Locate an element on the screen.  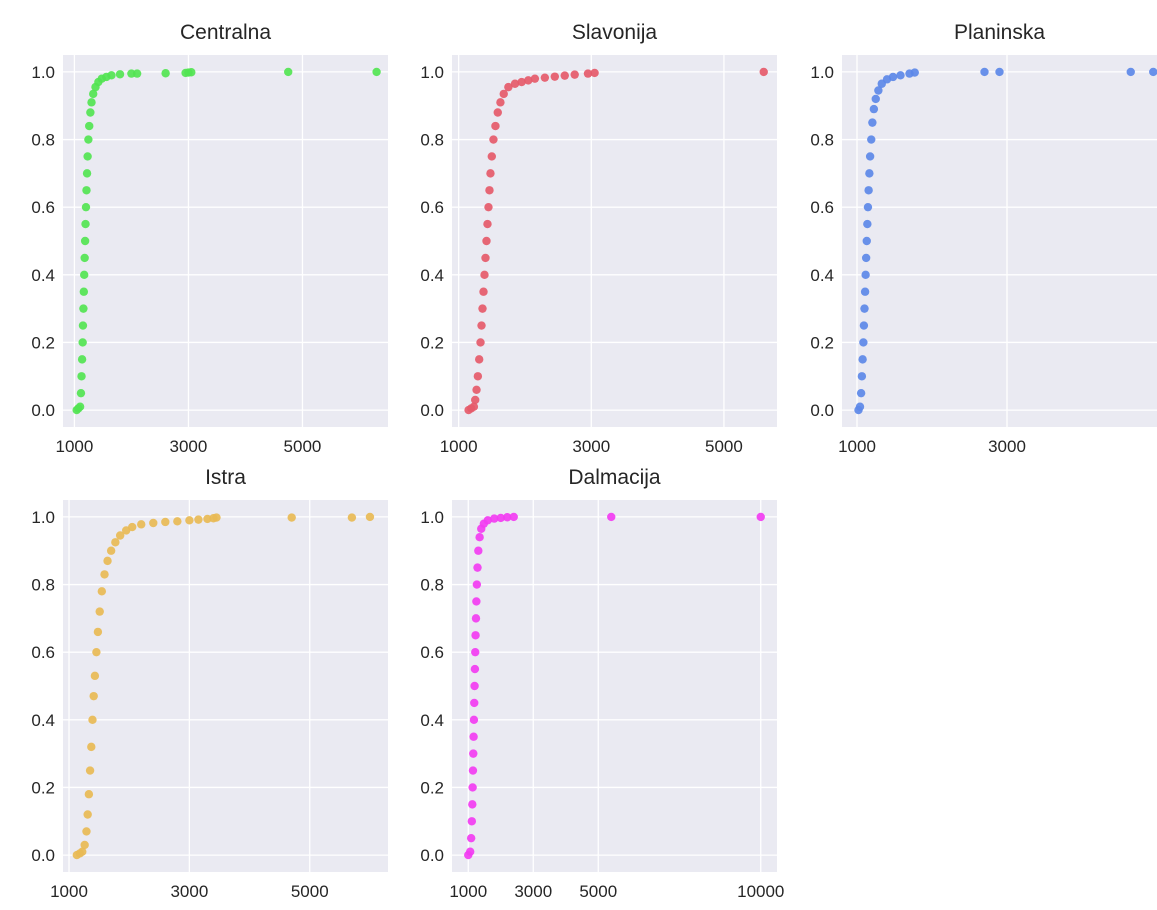
subplot-title: Centralna is located at coordinates (225, 32).